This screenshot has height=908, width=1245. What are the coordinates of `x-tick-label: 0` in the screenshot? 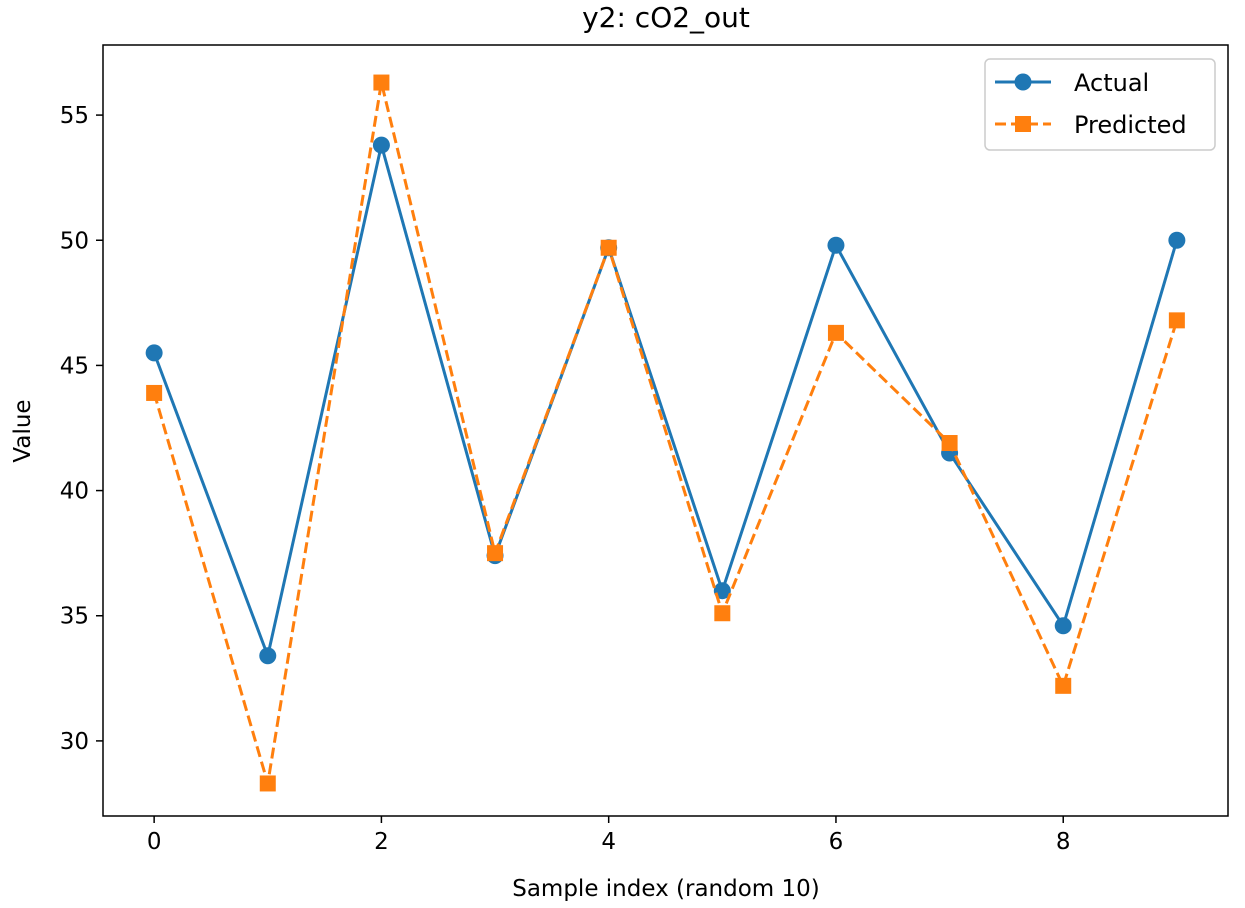 It's located at (154, 842).